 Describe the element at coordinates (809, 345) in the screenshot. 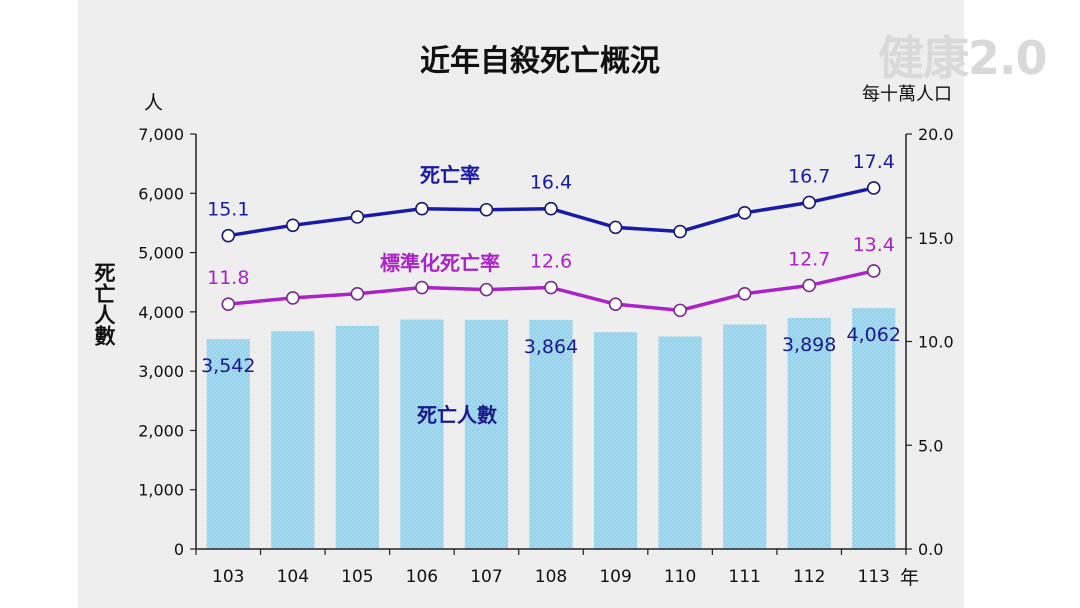

I see `bar-data-label: 3,898` at that location.